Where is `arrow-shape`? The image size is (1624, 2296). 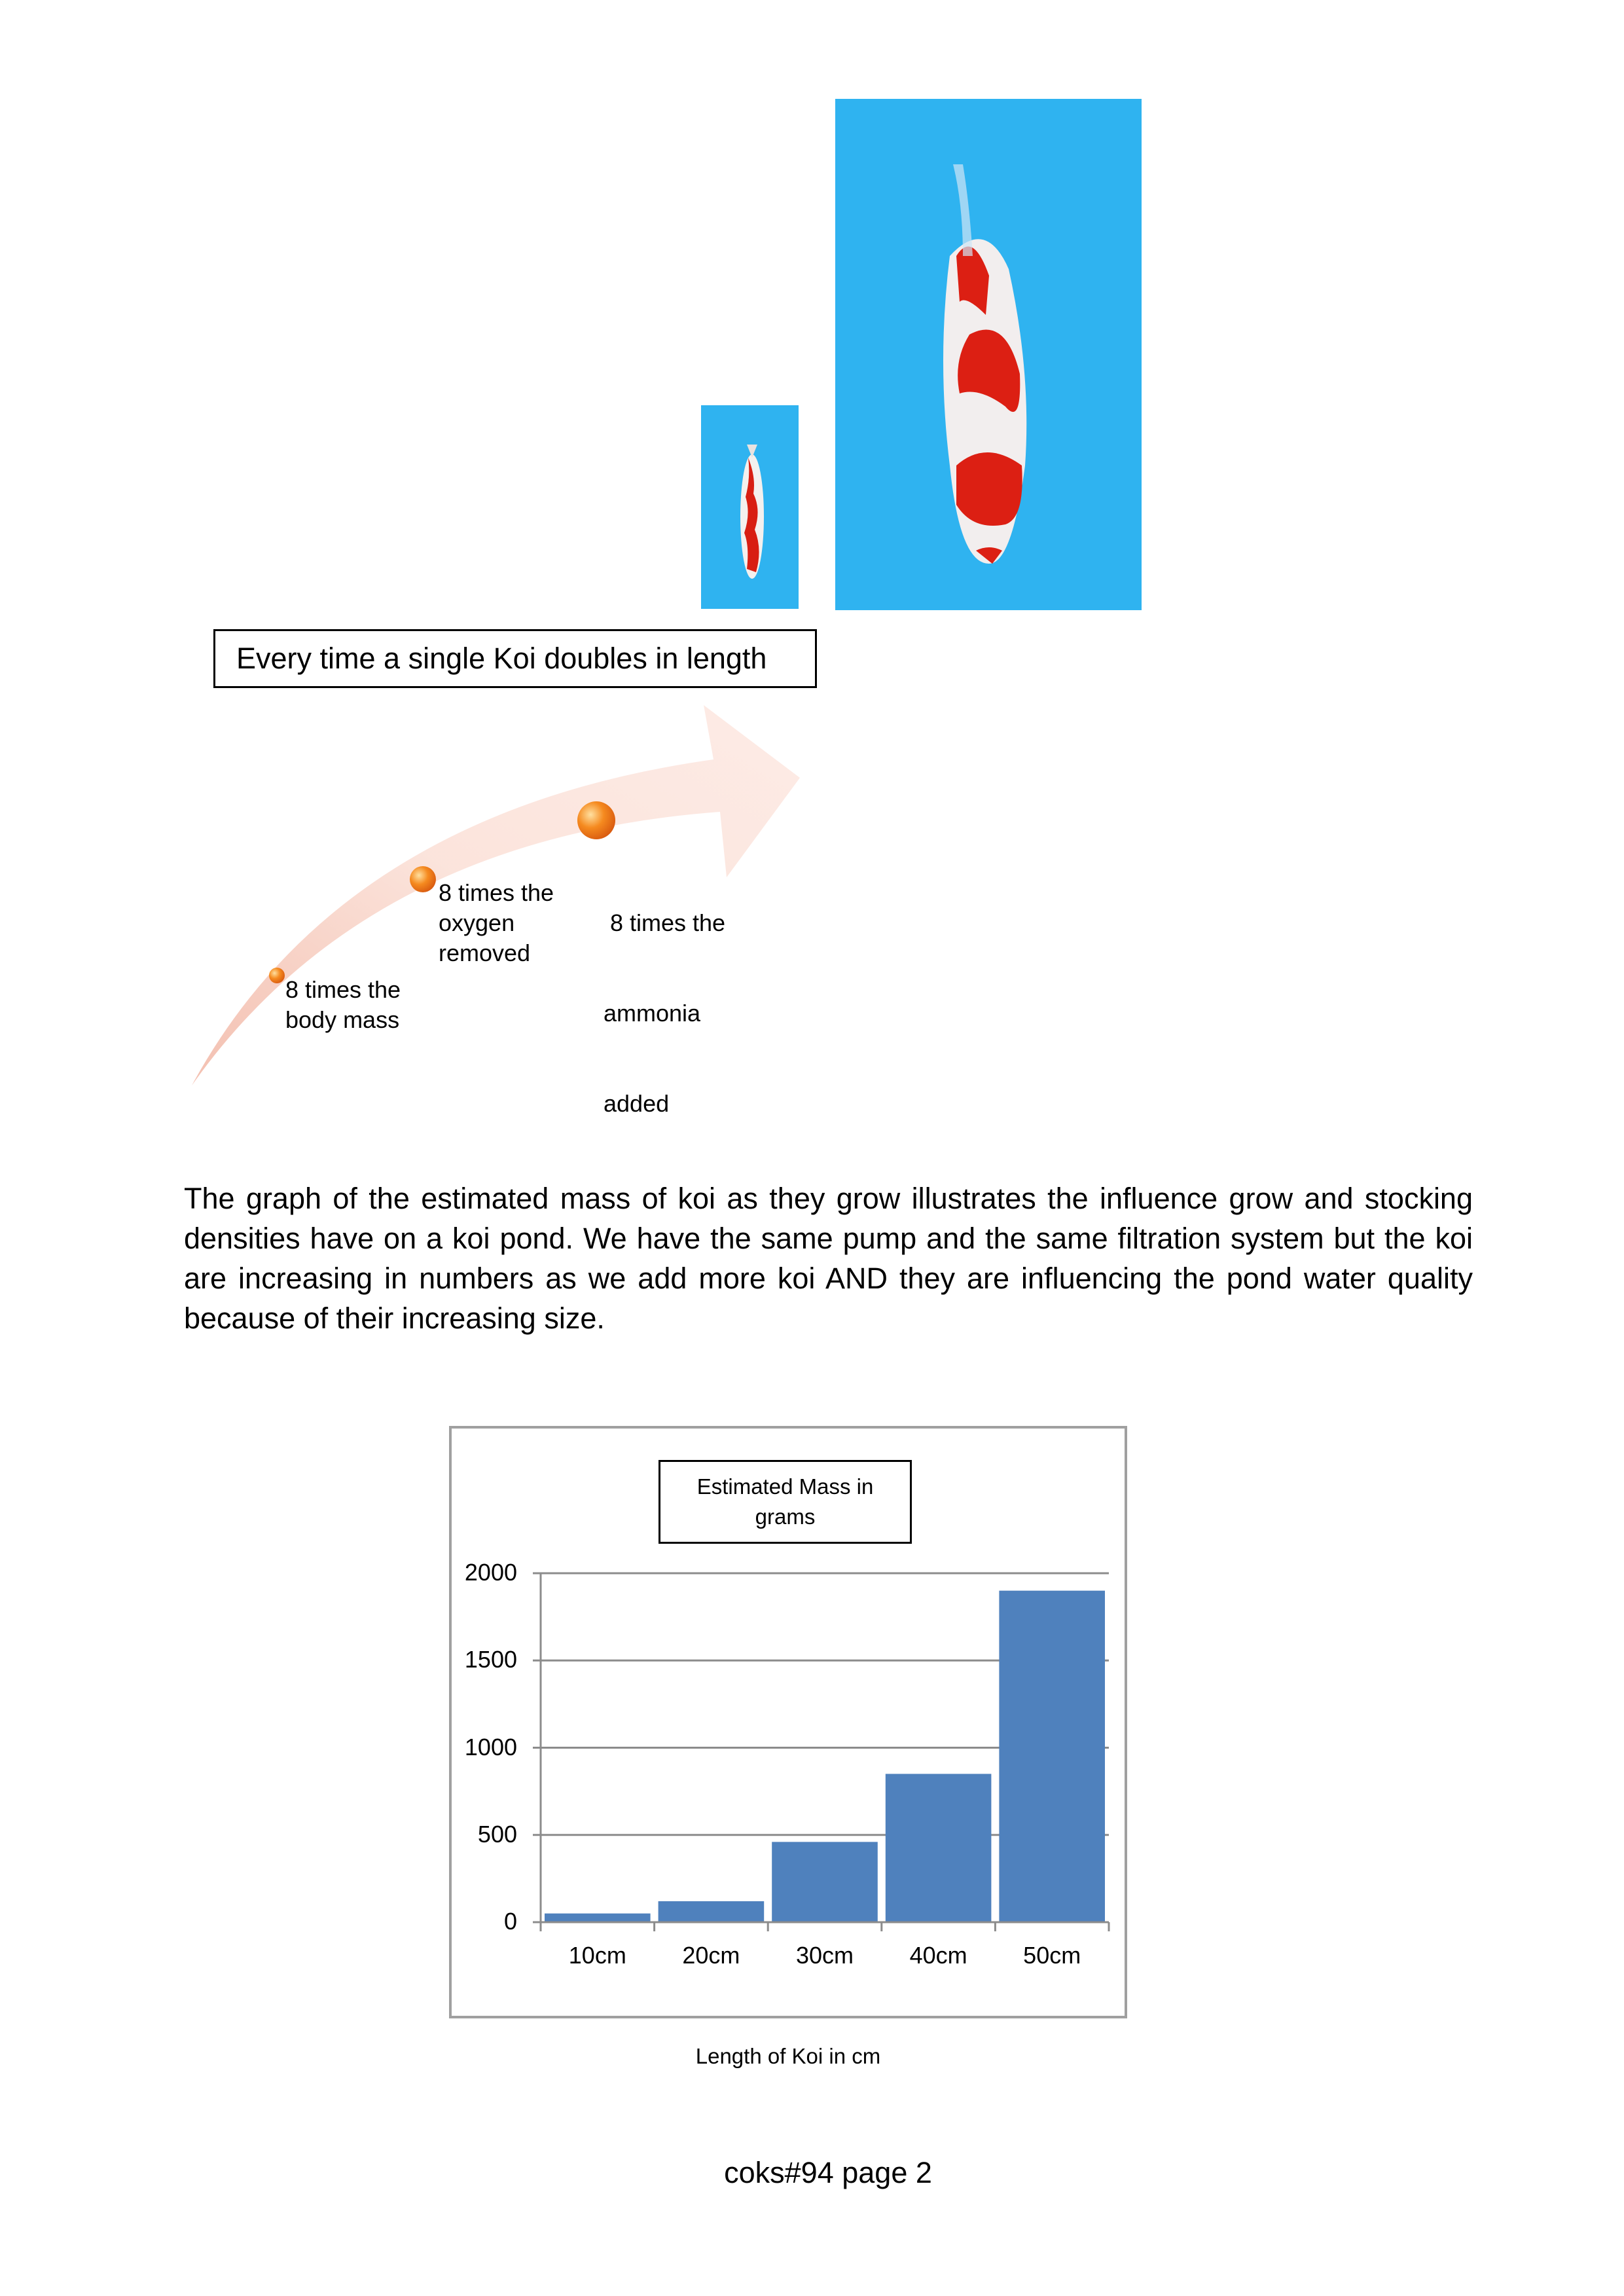 arrow-shape is located at coordinates (496, 895).